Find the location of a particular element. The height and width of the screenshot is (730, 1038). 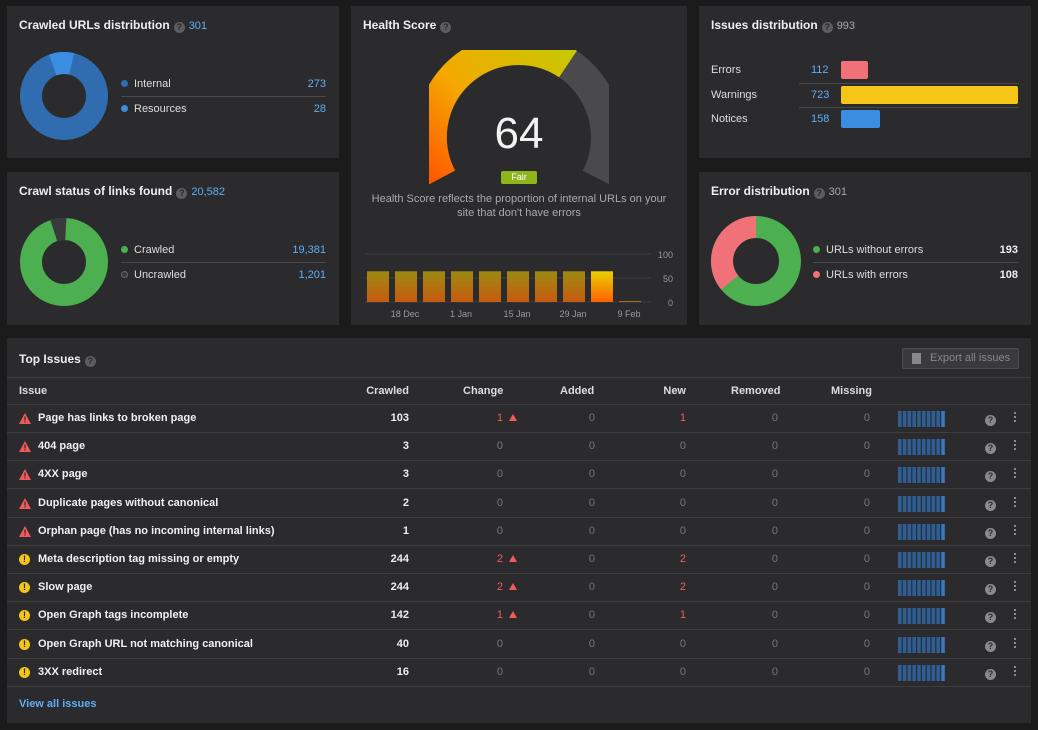

legend-item-crawled: Crawled 19,381 is located at coordinates (223, 250).